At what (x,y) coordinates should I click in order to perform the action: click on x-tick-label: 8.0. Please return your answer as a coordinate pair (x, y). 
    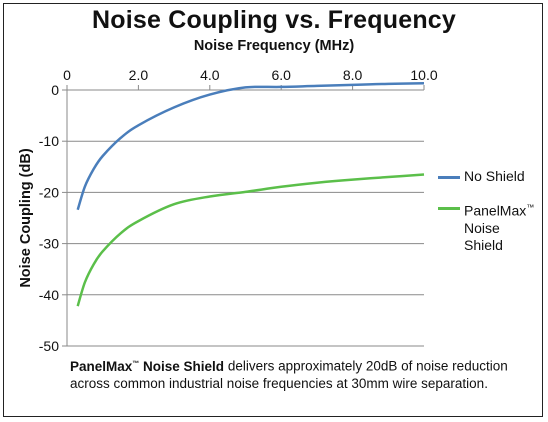
    Looking at the image, I should click on (353, 75).